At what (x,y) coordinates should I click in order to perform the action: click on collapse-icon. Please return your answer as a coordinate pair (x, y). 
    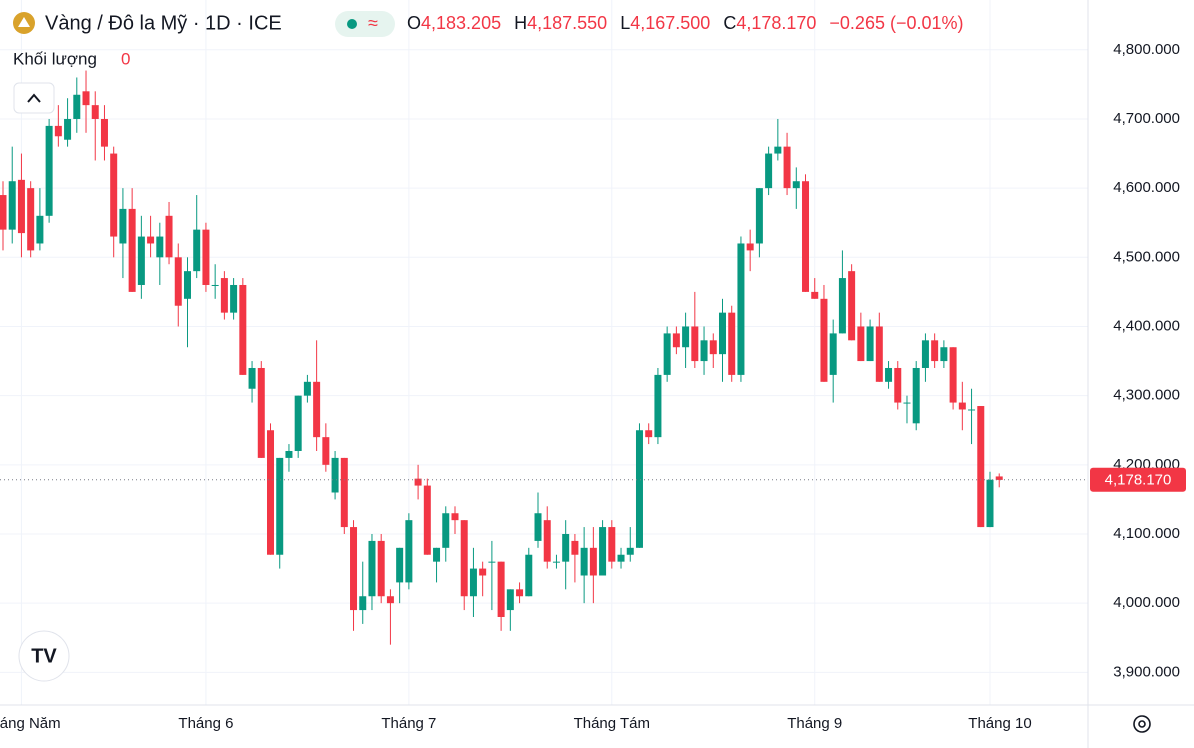
    Looking at the image, I should click on (34, 98).